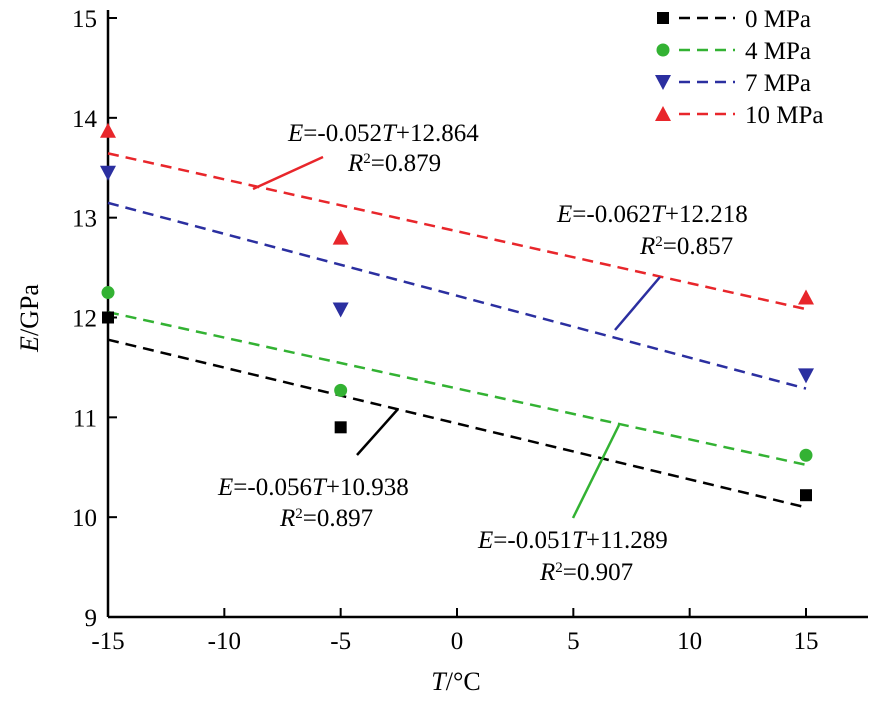  I want to click on equation-slope: =-0.056, so click(272, 487).